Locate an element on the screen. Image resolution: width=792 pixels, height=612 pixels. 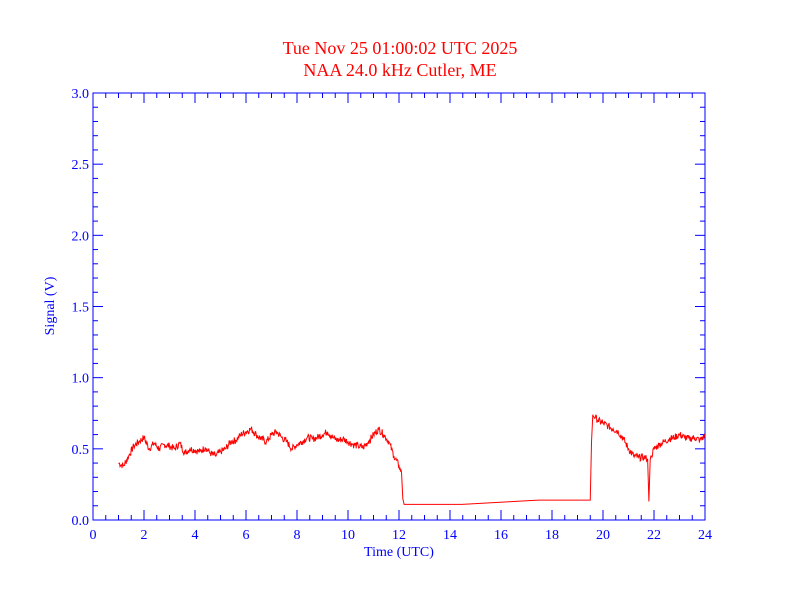
y-tick-label: 0.5 is located at coordinates (81, 450).